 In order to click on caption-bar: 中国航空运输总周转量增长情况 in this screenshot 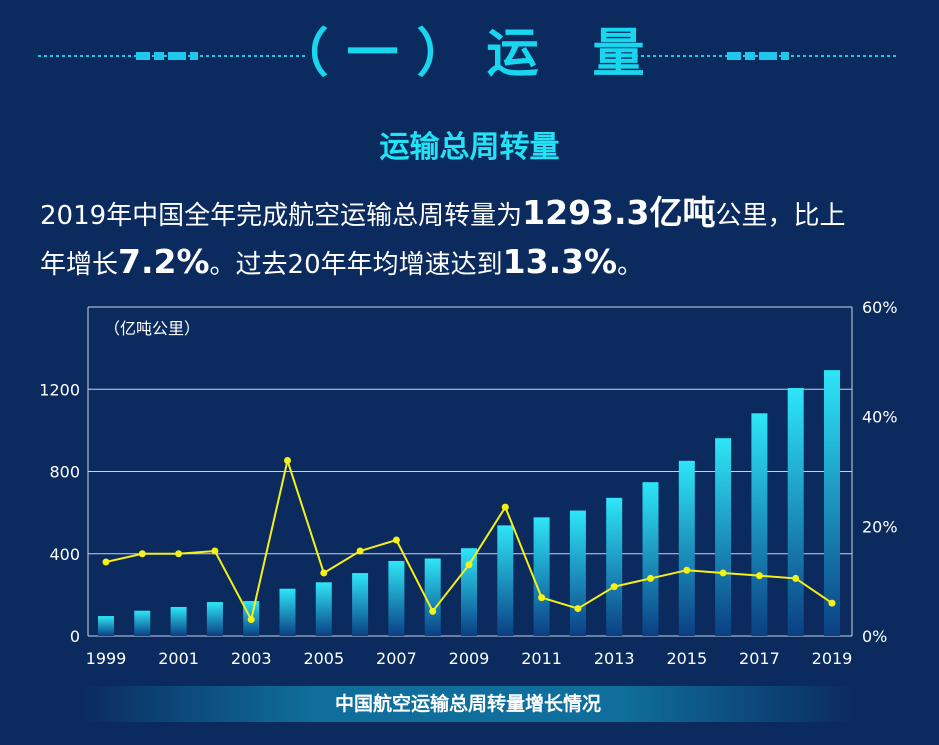, I will do `click(468, 704)`.